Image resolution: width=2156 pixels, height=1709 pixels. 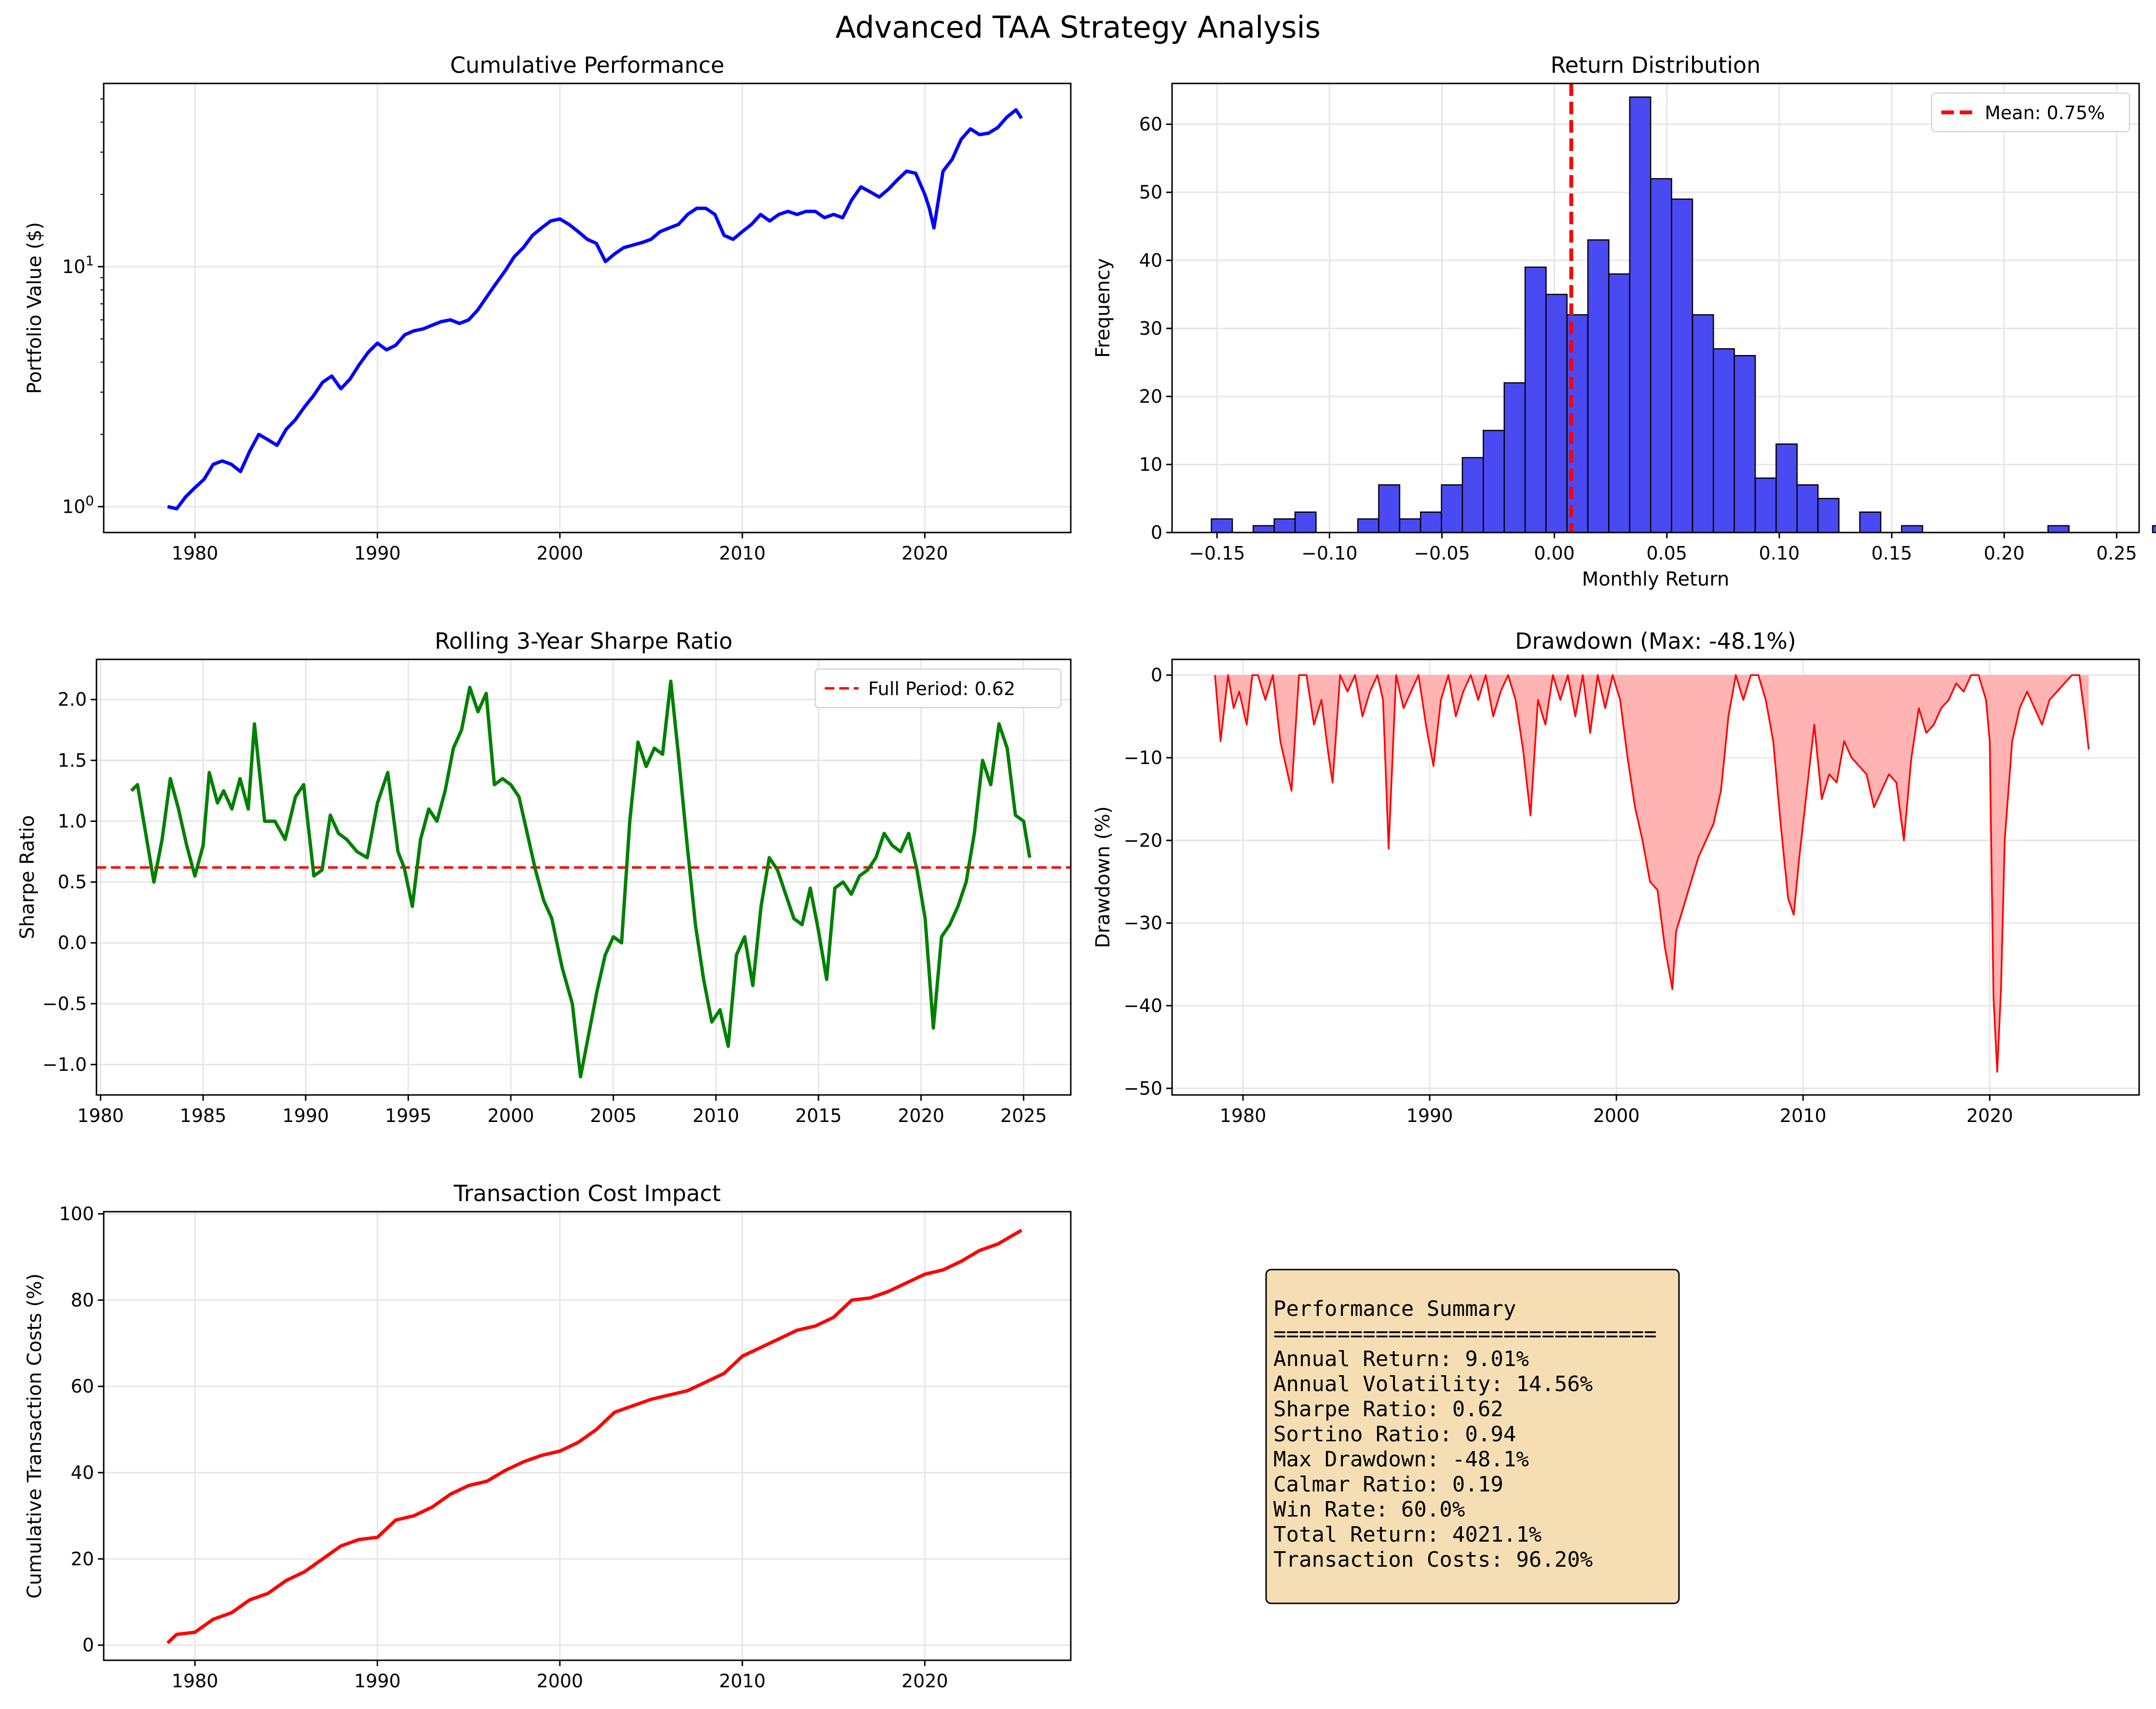 I want to click on y-tick-label: 40, so click(x=82, y=1472).